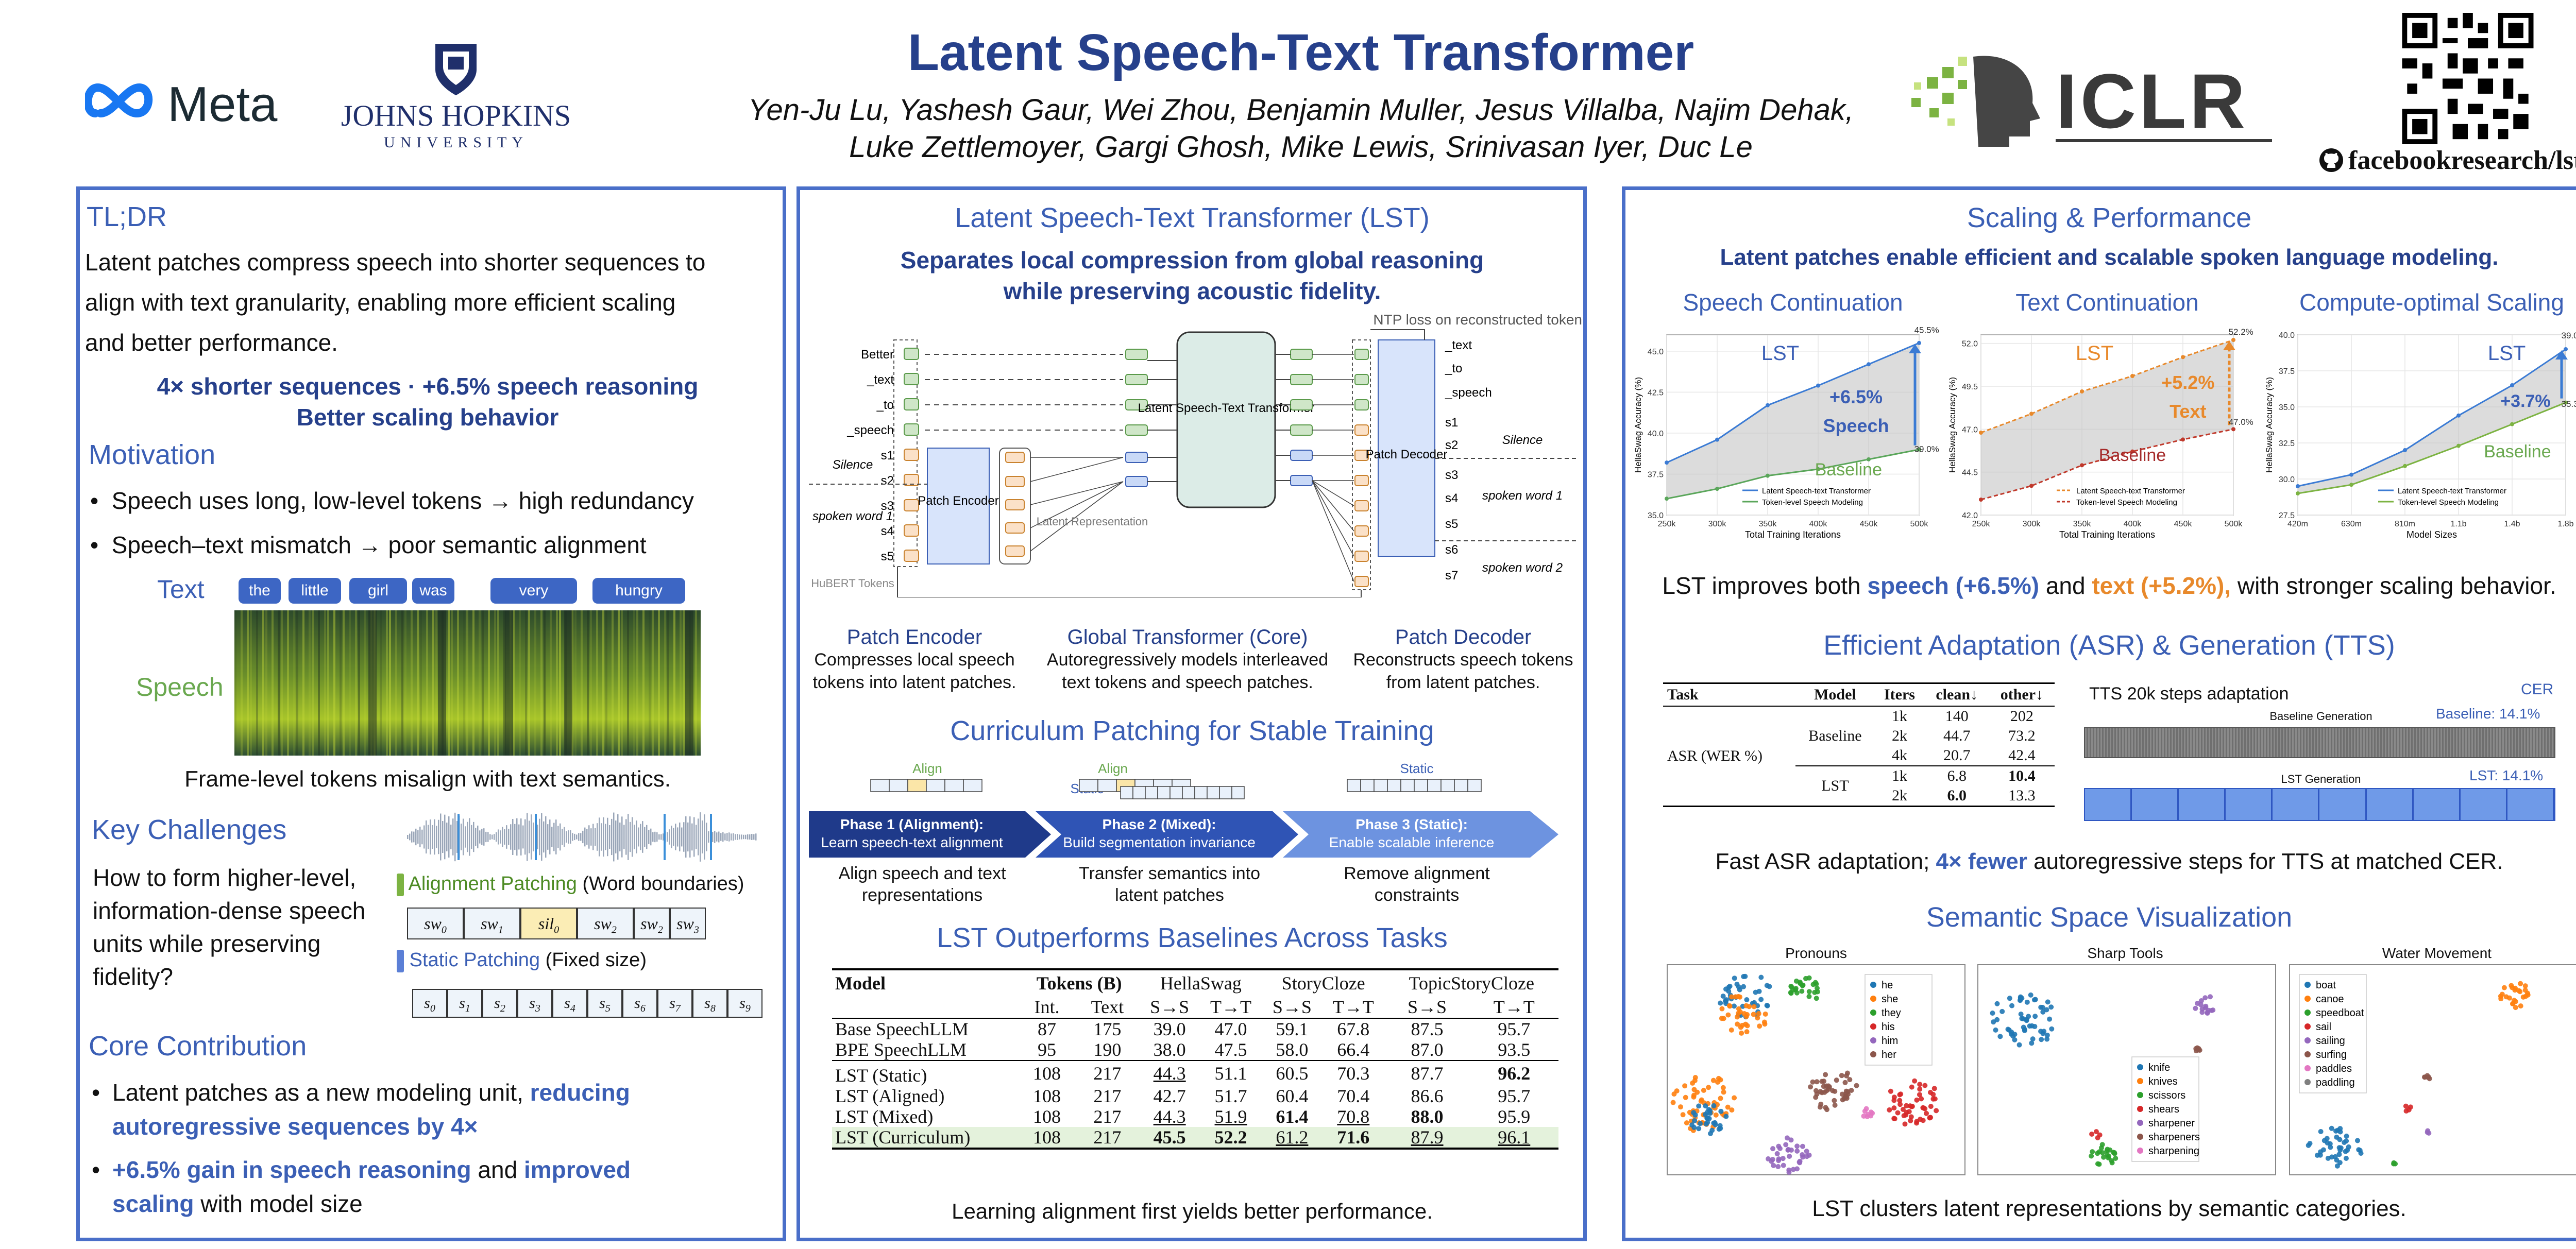 This screenshot has width=2576, height=1249. Describe the element at coordinates (614, 930) in the screenshot. I see `align-cell-sub: 2` at that location.